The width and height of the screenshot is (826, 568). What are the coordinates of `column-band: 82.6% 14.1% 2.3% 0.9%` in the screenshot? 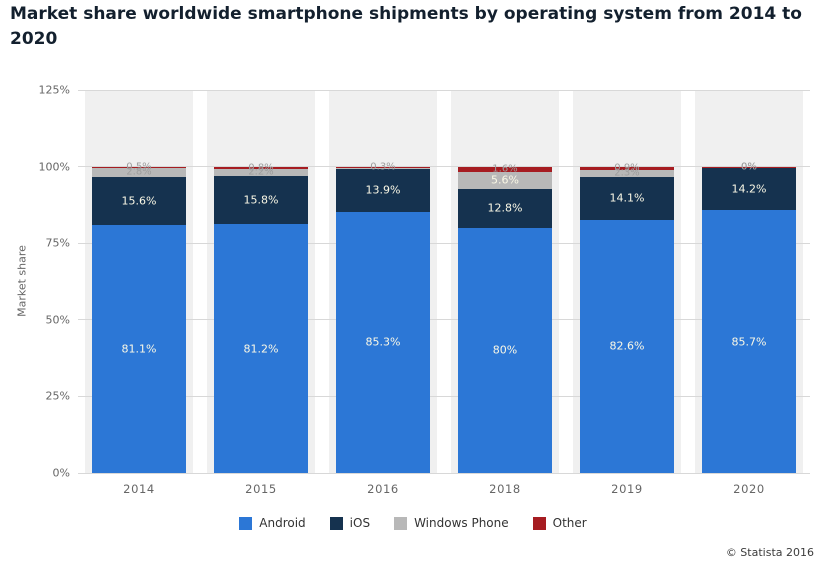 It's located at (627, 281).